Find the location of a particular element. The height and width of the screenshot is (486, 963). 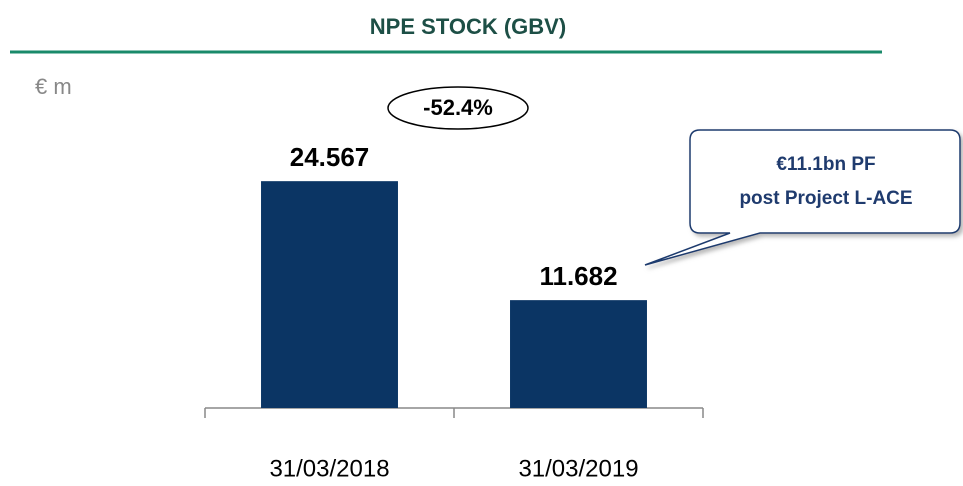

x-tick-label: 31/03/2019 is located at coordinates (578, 468).